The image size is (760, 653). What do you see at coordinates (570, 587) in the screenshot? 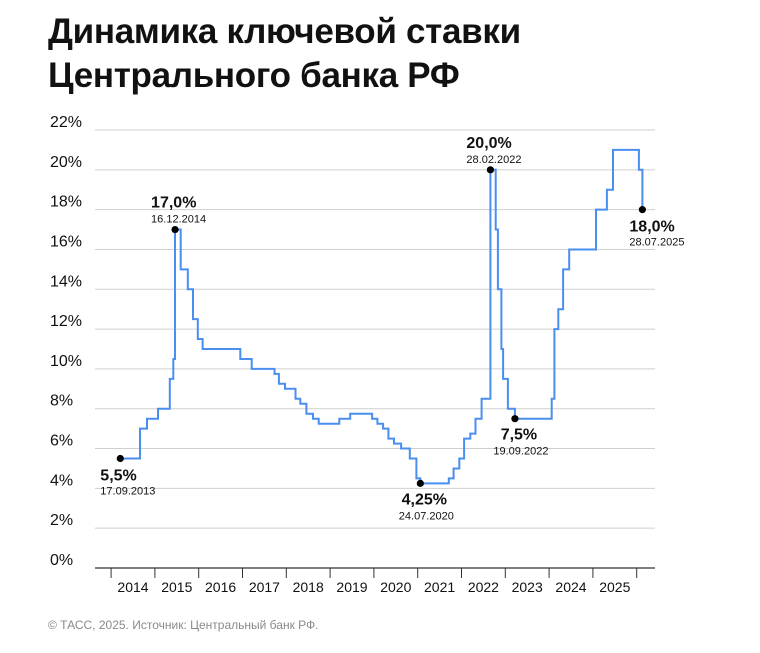
I see `x-tick-label: 2024` at bounding box center [570, 587].